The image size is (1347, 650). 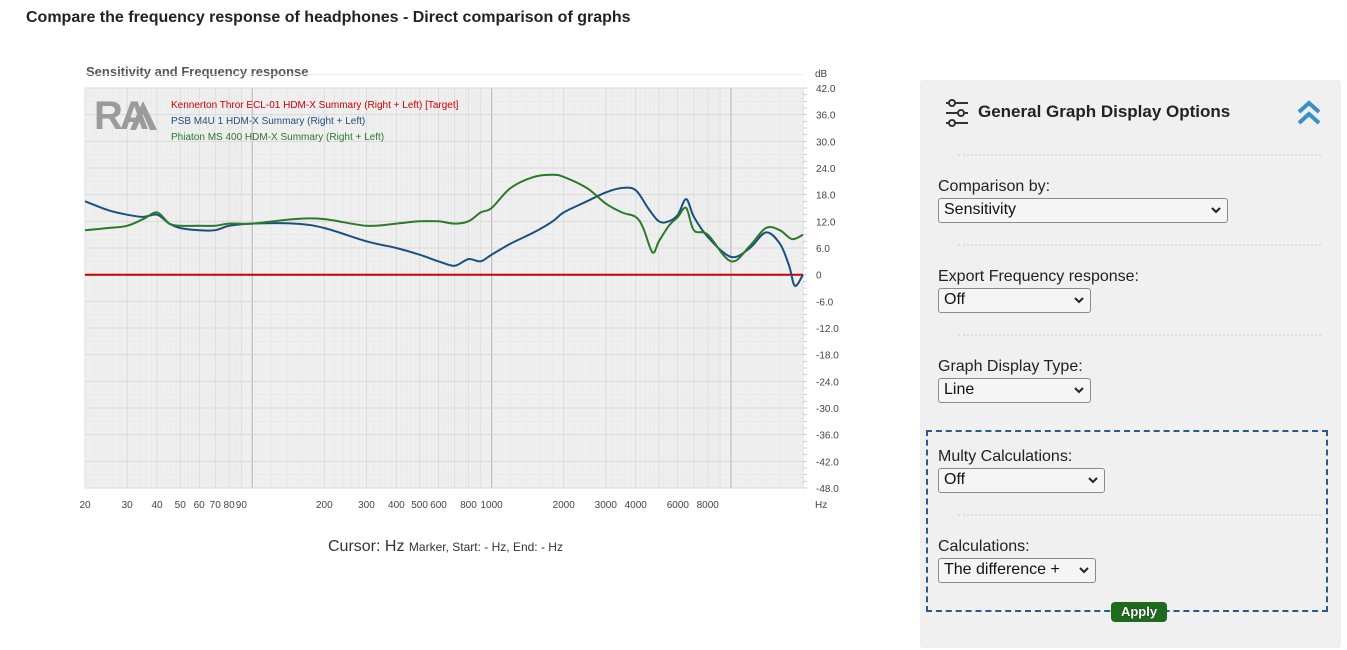 What do you see at coordinates (354, 546) in the screenshot?
I see `cursor-label: Cursor:` at bounding box center [354, 546].